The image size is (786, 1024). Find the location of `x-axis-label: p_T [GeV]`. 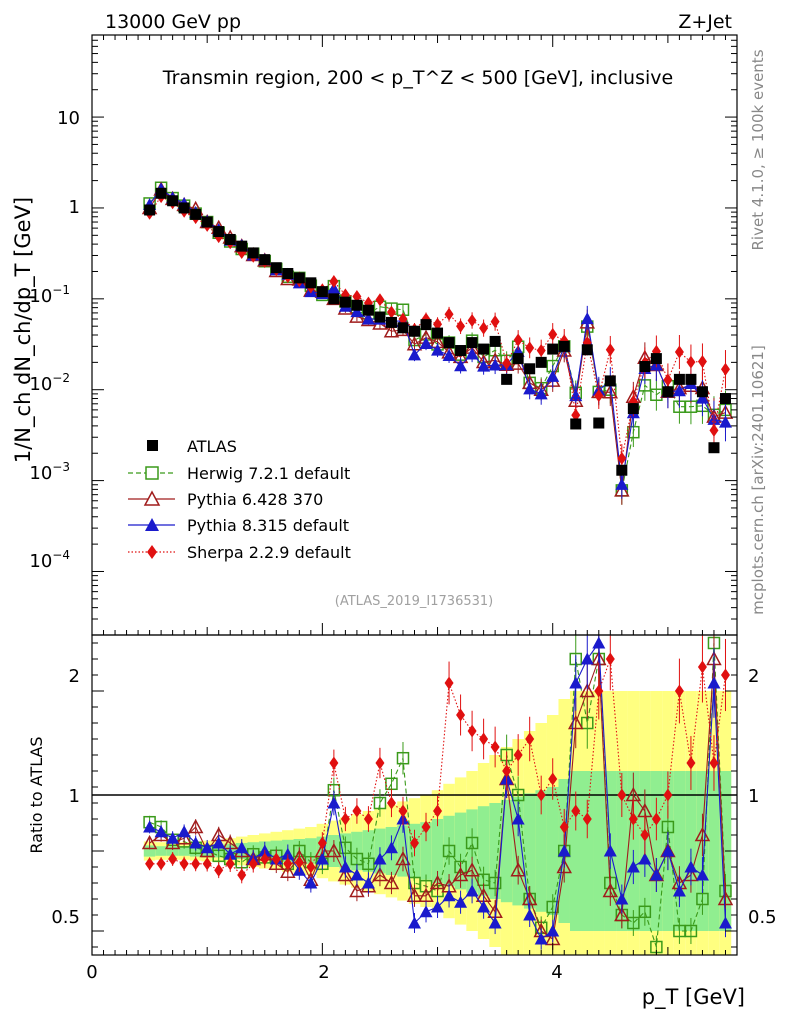

x-axis-label: p_T [GeV] is located at coordinates (693, 997).